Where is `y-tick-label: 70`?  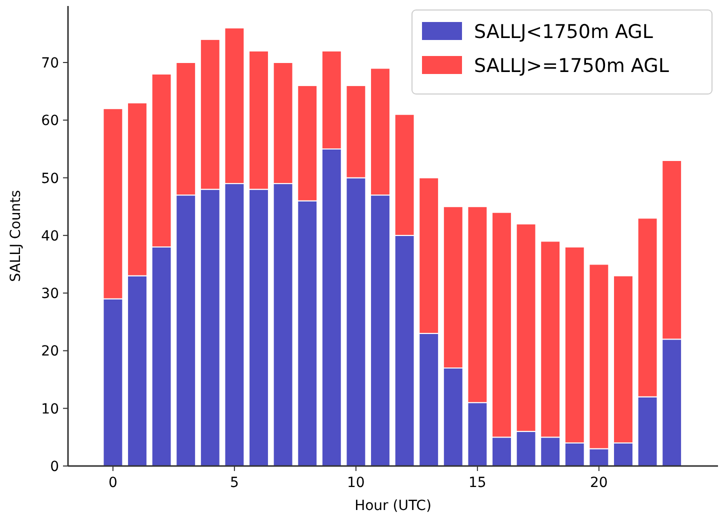 y-tick-label: 70 is located at coordinates (50, 63).